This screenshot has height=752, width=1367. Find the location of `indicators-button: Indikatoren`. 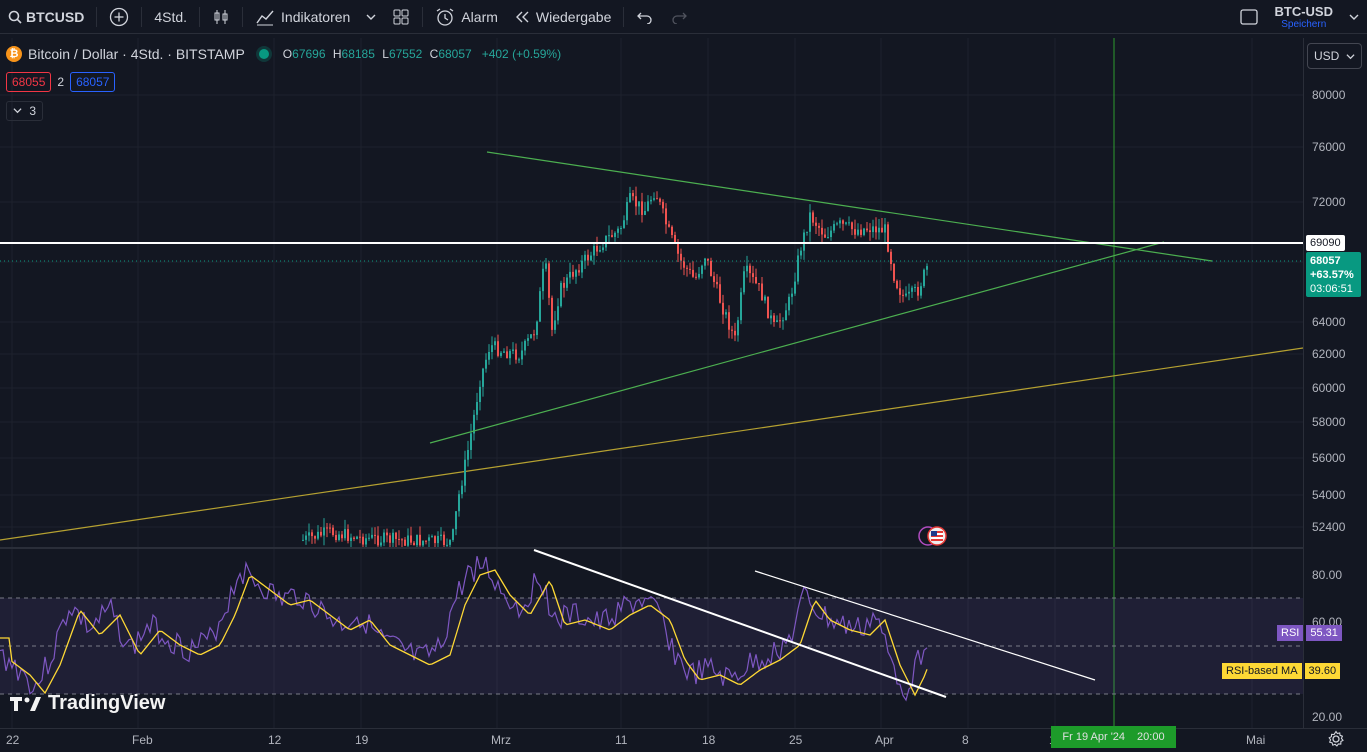

indicators-button: Indikatoren is located at coordinates (302, 17).